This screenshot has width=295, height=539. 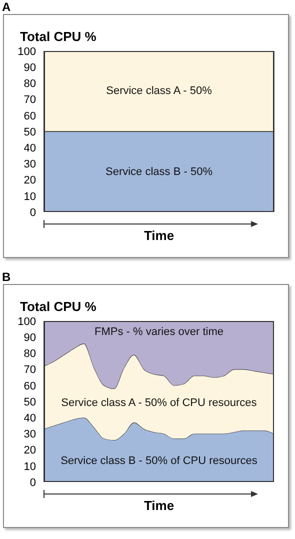 What do you see at coordinates (6, 7) in the screenshot?
I see `chart-title: A` at bounding box center [6, 7].